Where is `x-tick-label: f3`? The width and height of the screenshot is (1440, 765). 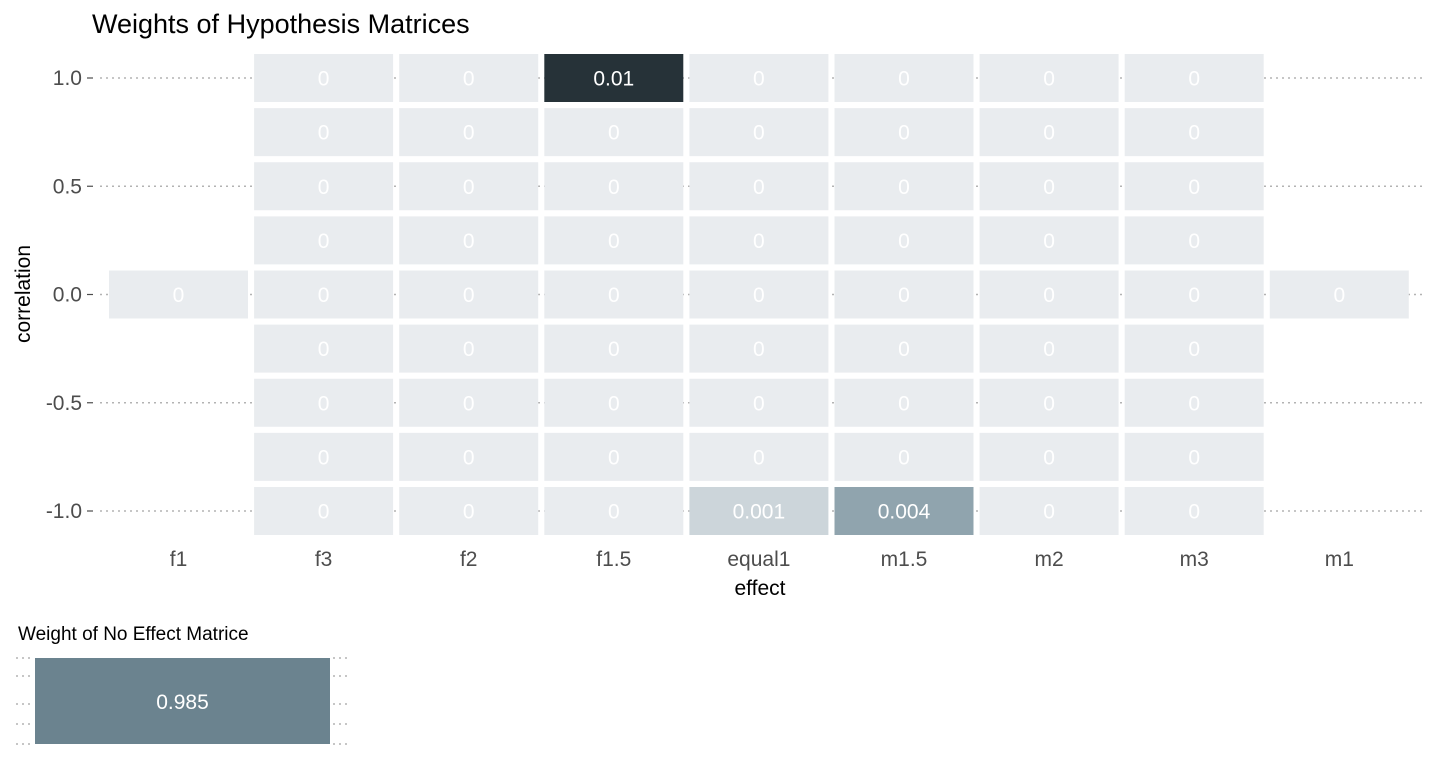
x-tick-label: f3 is located at coordinates (324, 559).